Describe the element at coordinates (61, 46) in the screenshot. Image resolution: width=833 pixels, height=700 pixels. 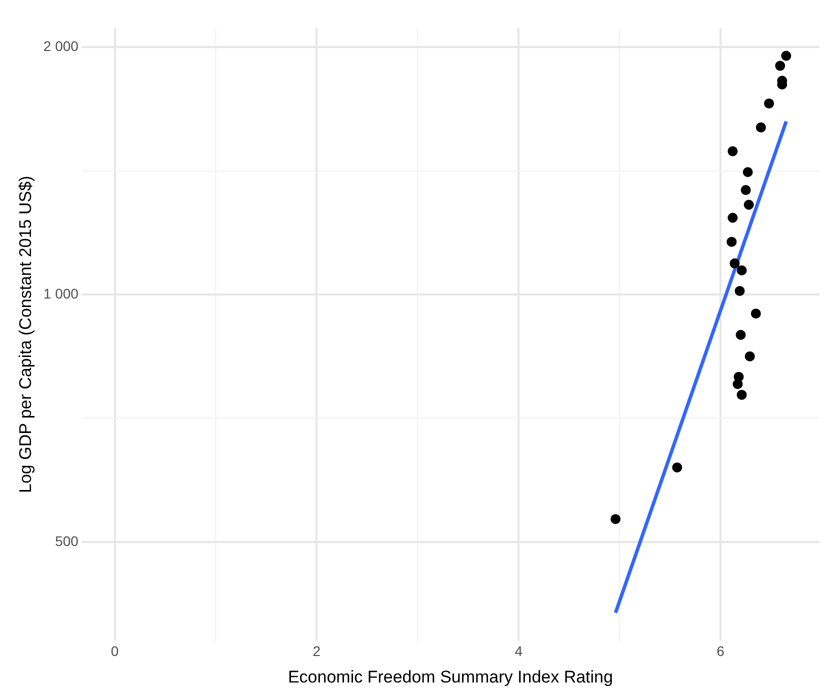
I see `y-tick-label: 2 000` at that location.